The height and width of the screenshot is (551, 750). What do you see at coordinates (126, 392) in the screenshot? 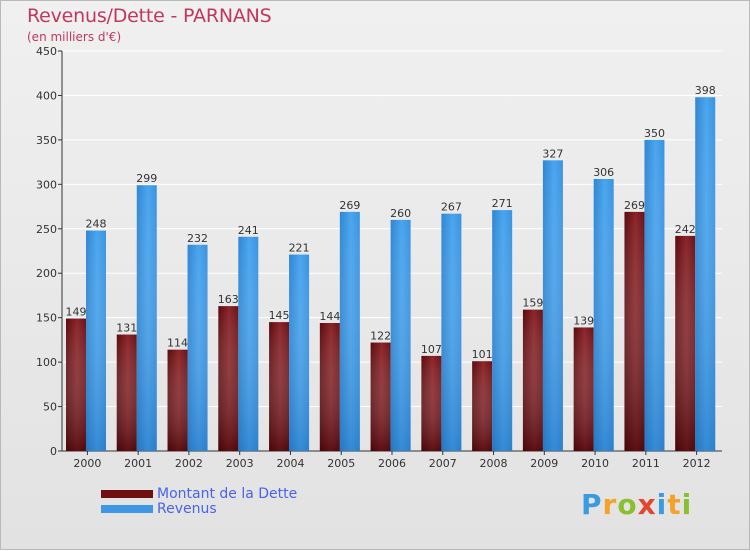
I see `bar-shade-debt-2001` at bounding box center [126, 392].